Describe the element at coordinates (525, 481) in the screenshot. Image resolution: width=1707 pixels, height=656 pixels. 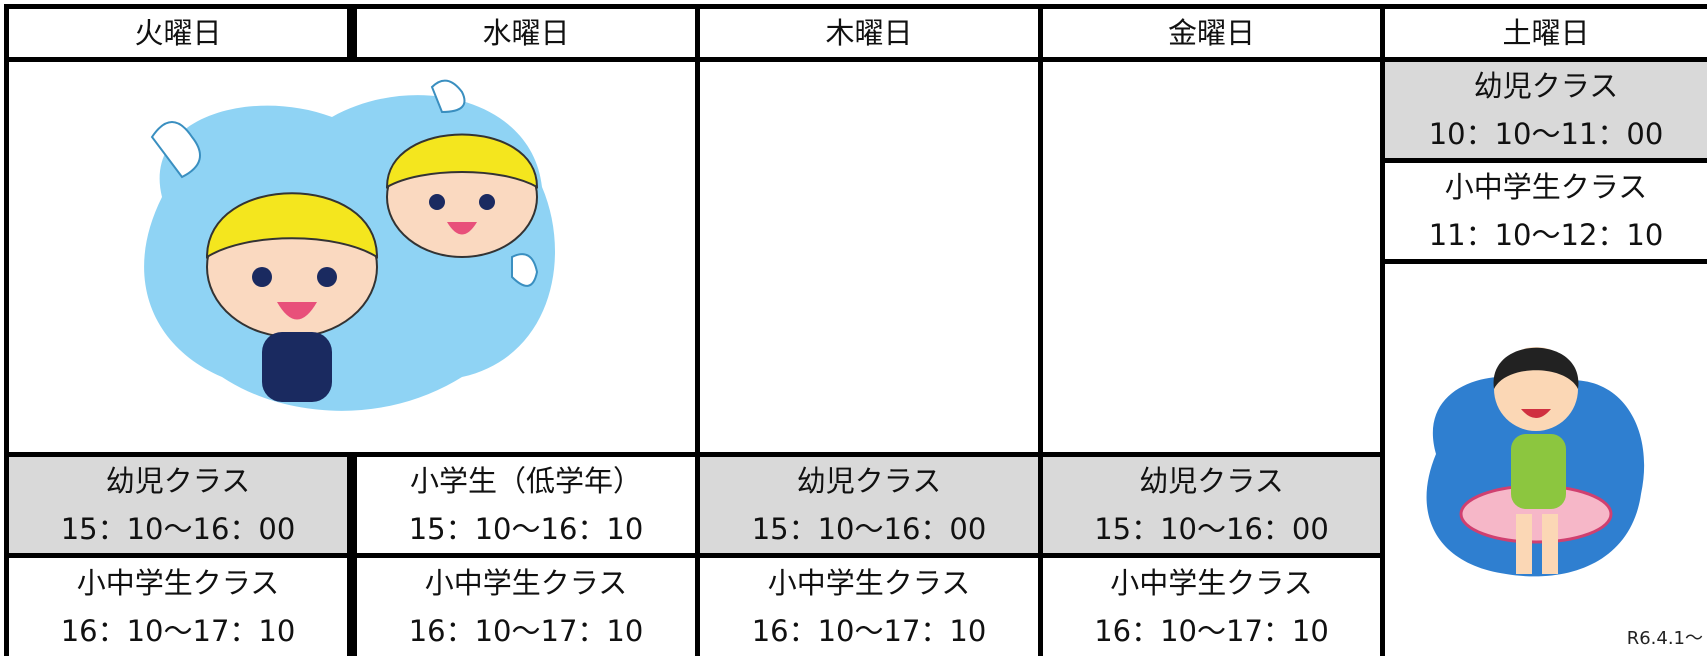
I see `class-name: 小学生（低学年）` at that location.